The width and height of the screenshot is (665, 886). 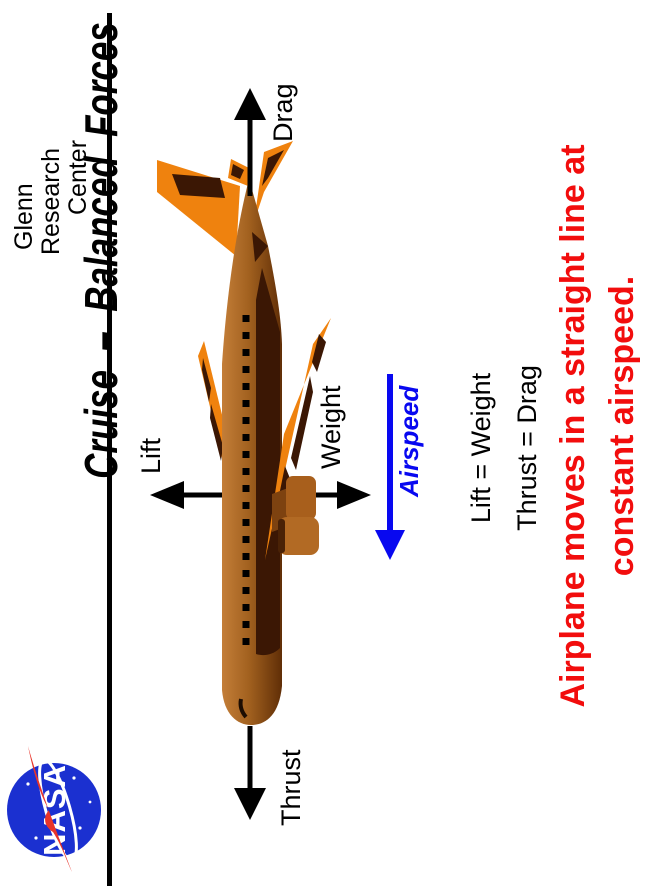 What do you see at coordinates (281, 536) in the screenshot?
I see `engine-intake-lip` at bounding box center [281, 536].